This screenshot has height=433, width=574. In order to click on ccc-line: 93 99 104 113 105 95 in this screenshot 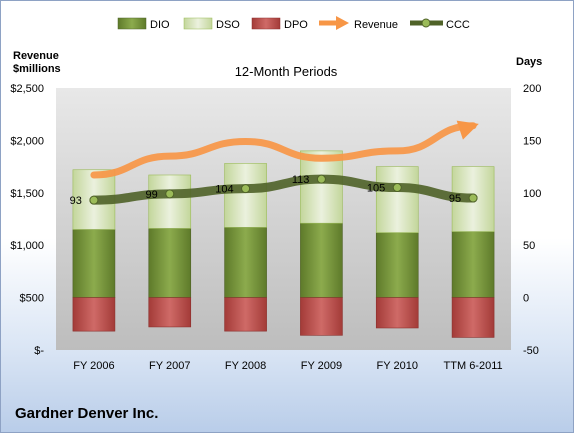, I will do `click(274, 190)`.